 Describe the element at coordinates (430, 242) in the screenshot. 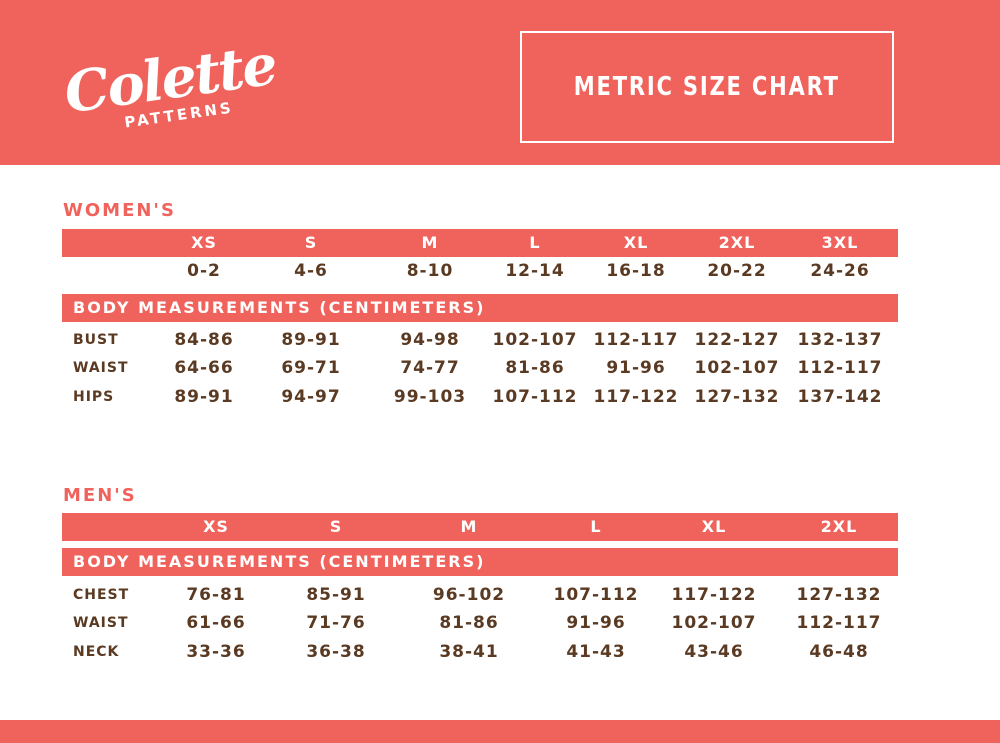

I see `womens-size-m: M` at that location.